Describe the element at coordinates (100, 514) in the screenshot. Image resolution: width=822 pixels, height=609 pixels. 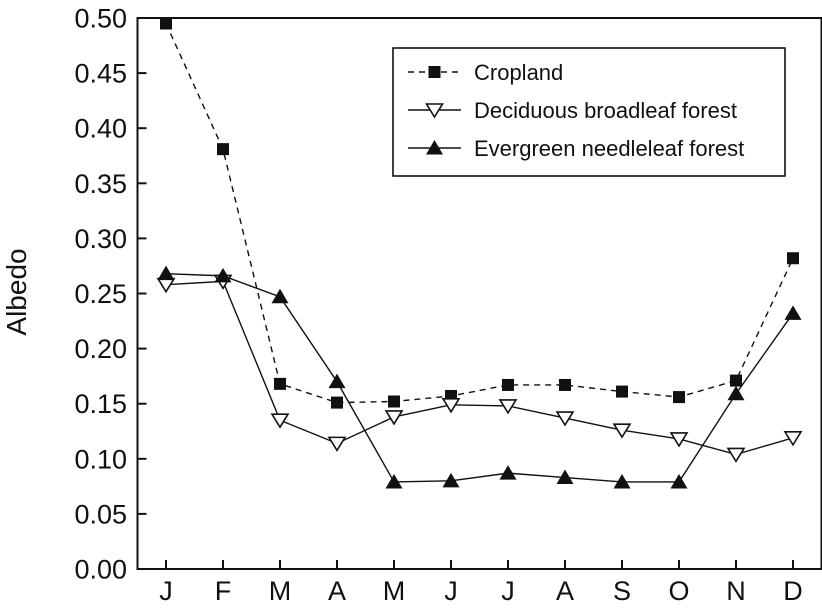
I see `y-tick-label: 0.05` at that location.